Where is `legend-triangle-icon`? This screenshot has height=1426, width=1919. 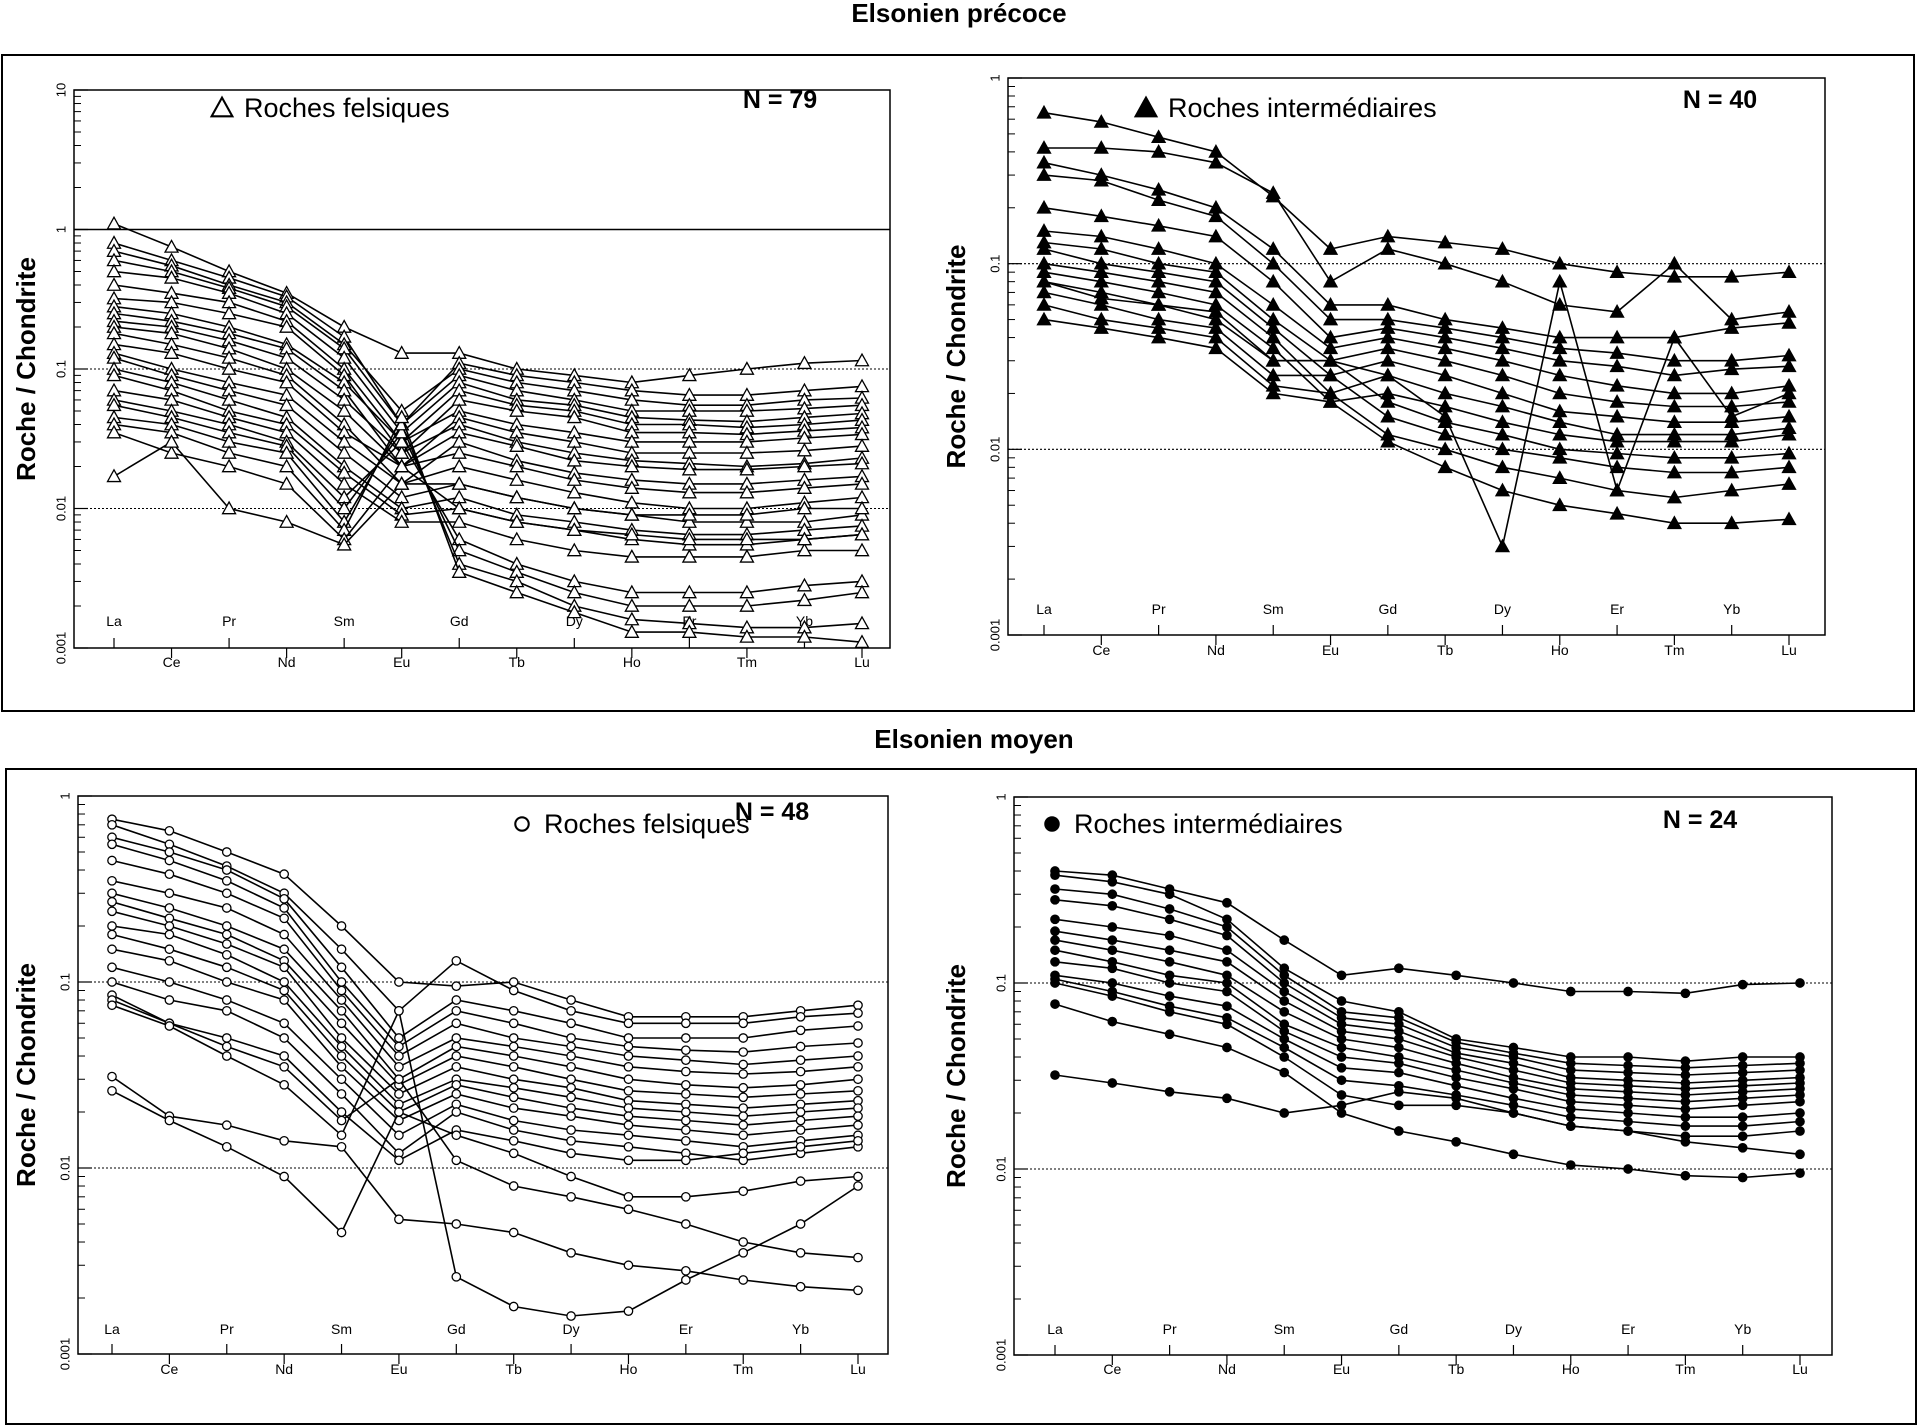 legend-triangle-icon is located at coordinates (222, 106).